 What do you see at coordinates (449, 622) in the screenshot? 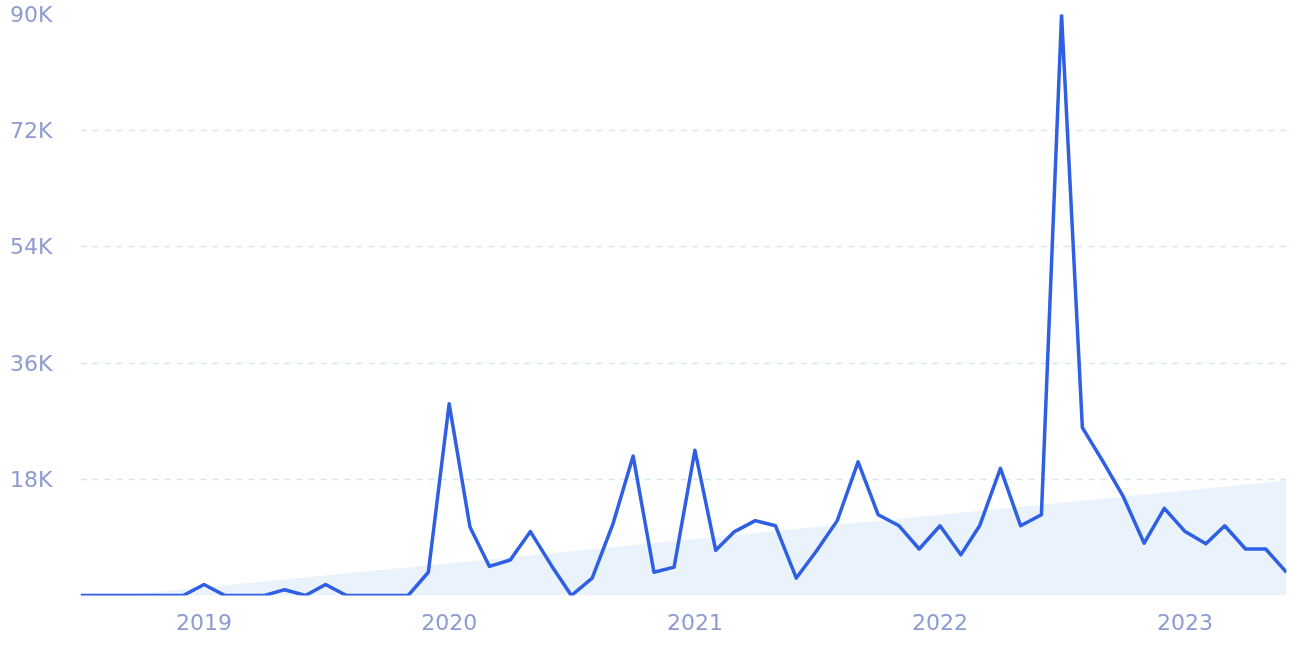
I see `x-tick-label: 2020` at bounding box center [449, 622].